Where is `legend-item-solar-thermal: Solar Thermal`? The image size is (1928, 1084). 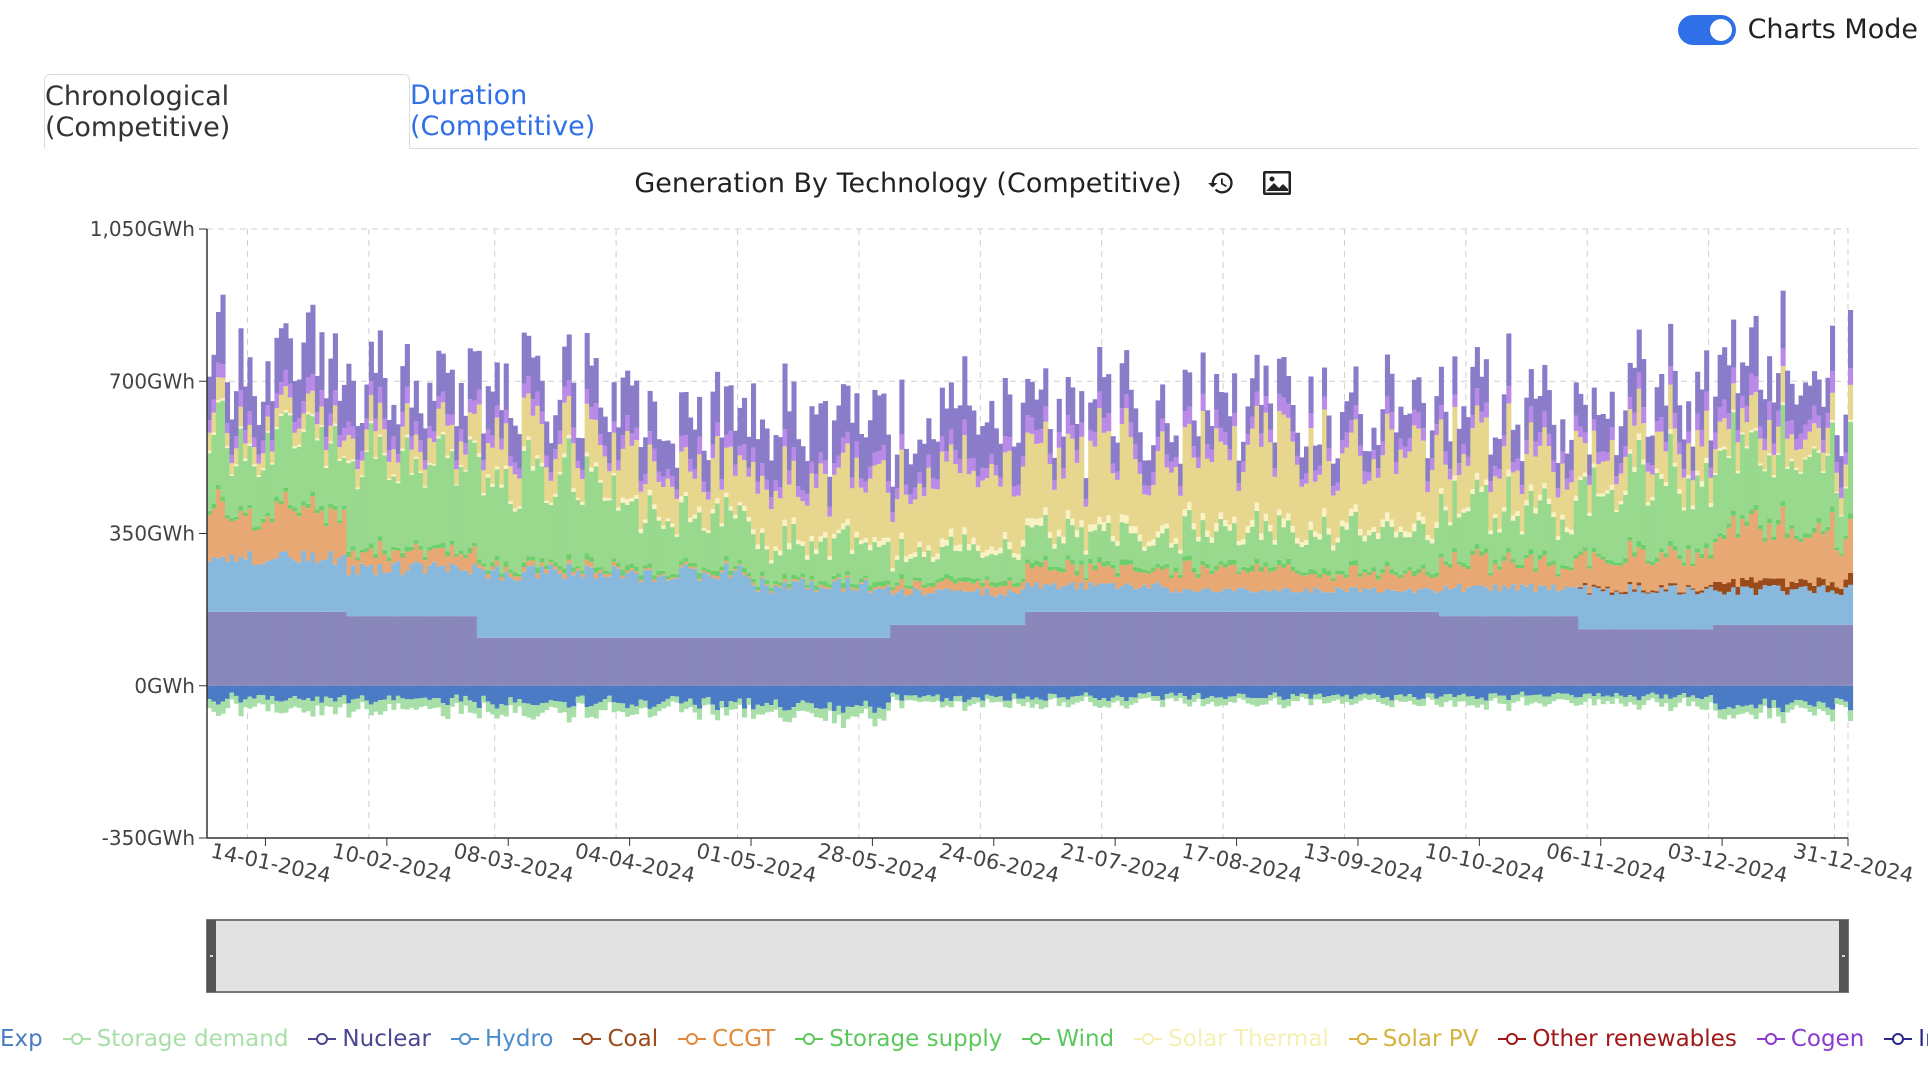
legend-item-solar-thermal: Solar Thermal is located at coordinates (1231, 1039).